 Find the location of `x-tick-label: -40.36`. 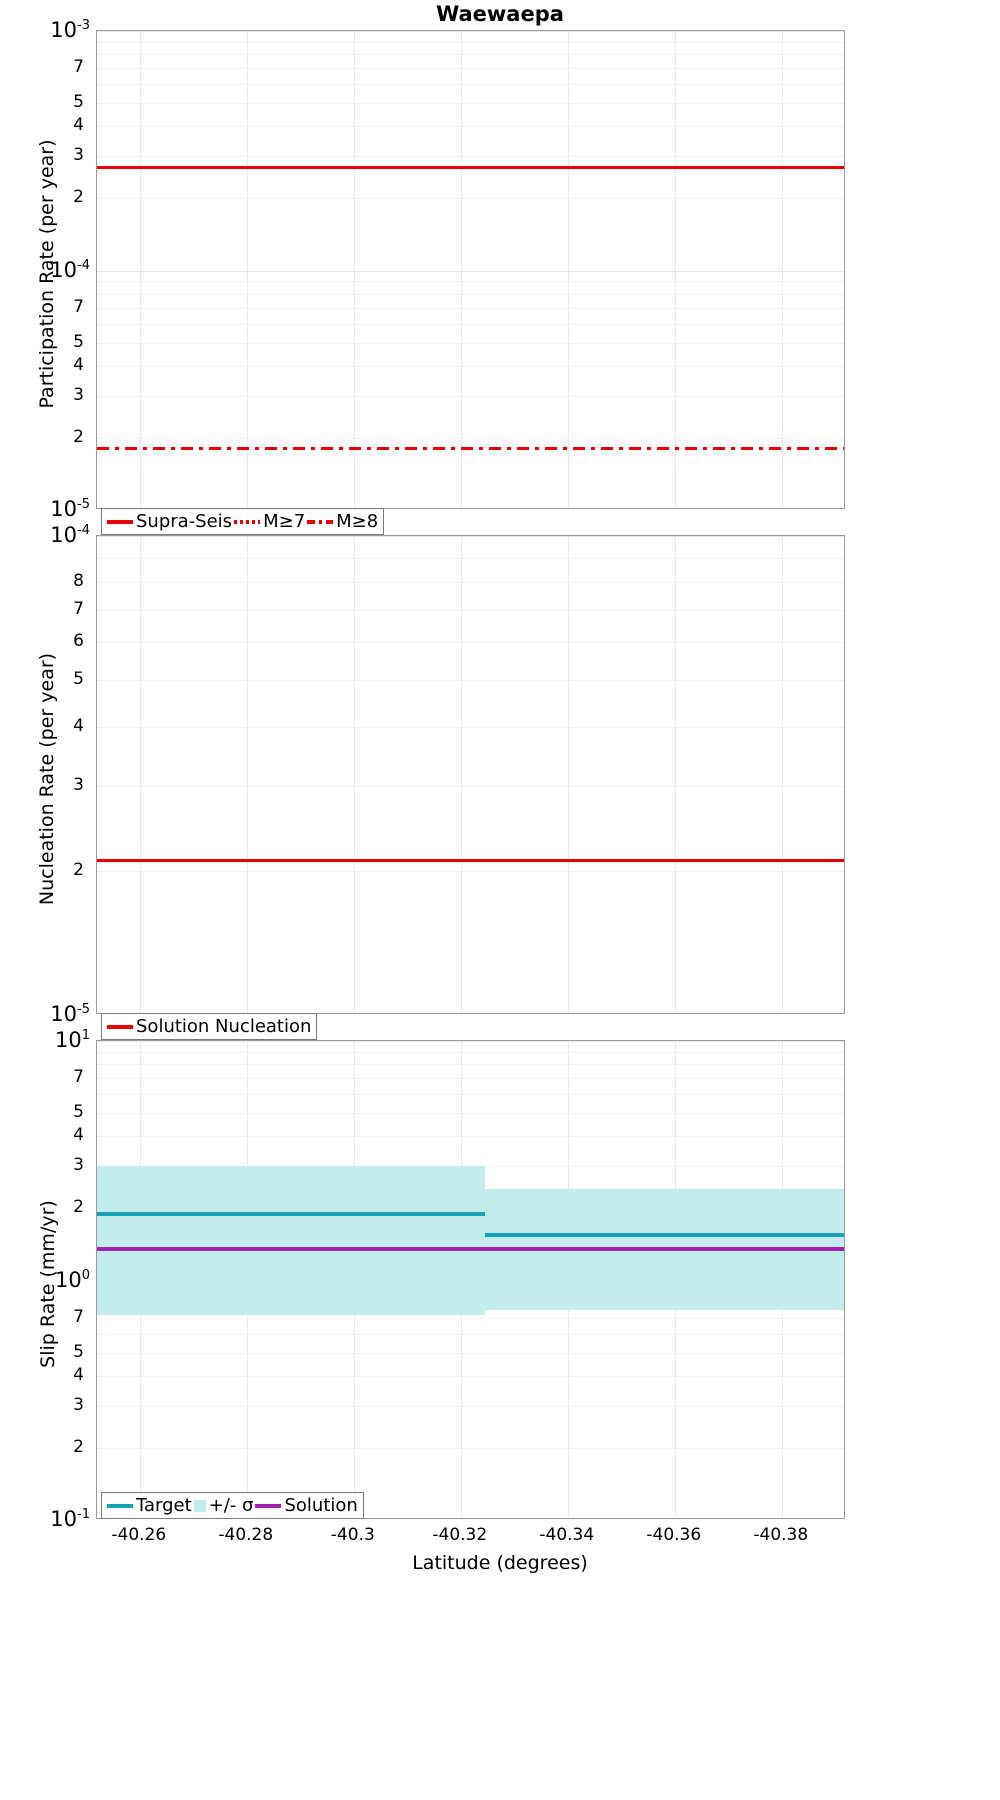

x-tick-label: -40.36 is located at coordinates (674, 1535).